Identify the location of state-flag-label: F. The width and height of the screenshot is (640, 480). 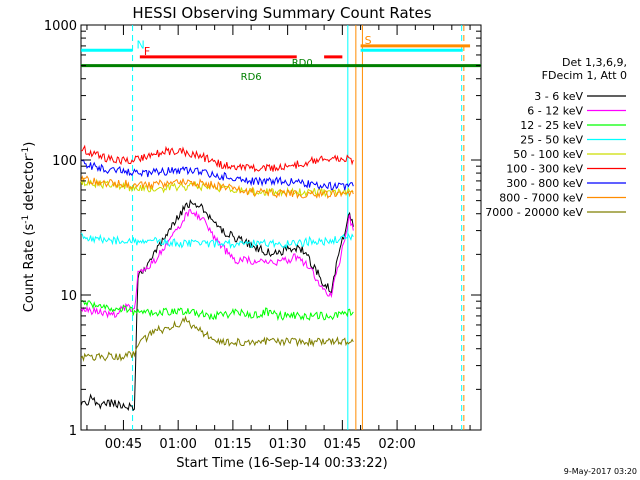
(147, 51).